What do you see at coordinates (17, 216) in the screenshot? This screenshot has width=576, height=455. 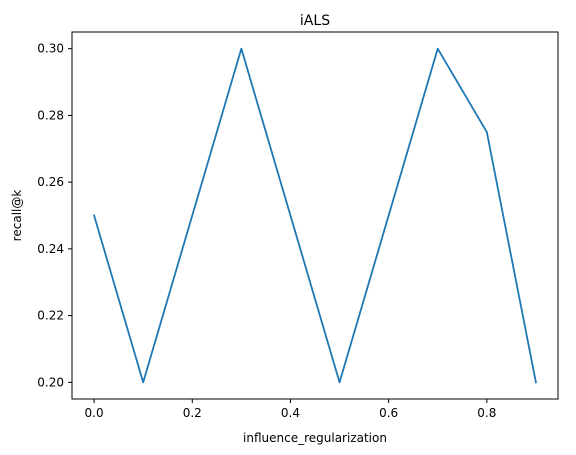 I see `y-axis-label: recall@k` at bounding box center [17, 216].